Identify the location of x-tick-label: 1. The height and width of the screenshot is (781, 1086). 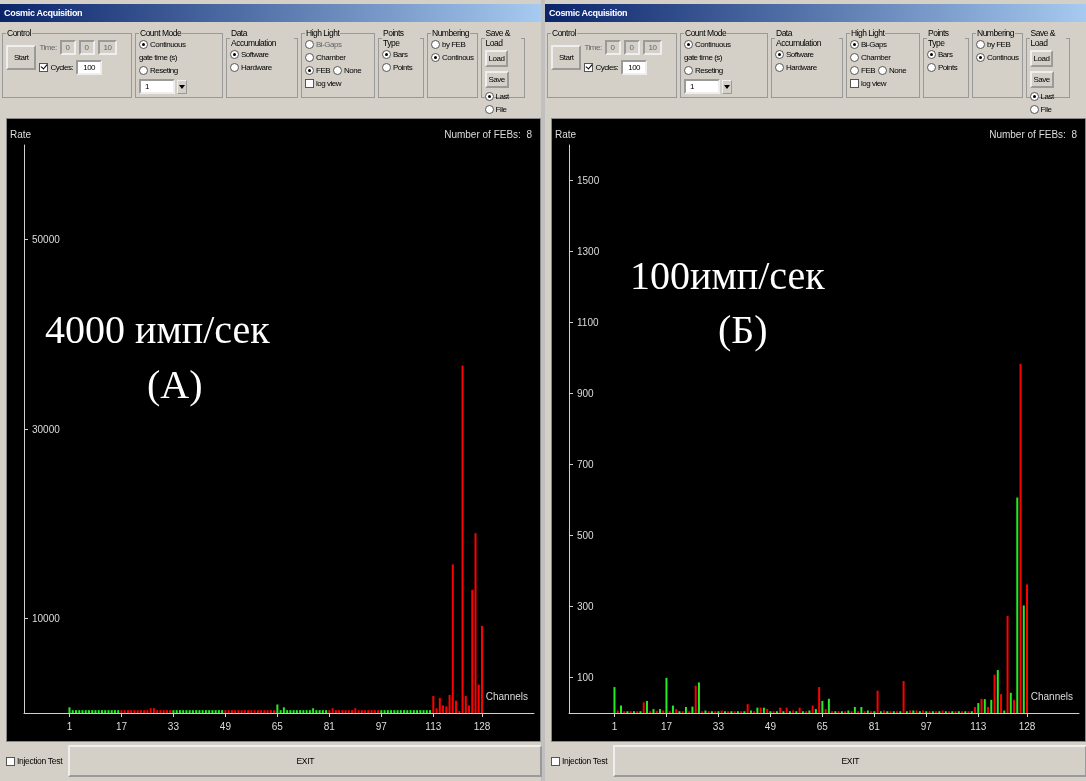
(614, 726).